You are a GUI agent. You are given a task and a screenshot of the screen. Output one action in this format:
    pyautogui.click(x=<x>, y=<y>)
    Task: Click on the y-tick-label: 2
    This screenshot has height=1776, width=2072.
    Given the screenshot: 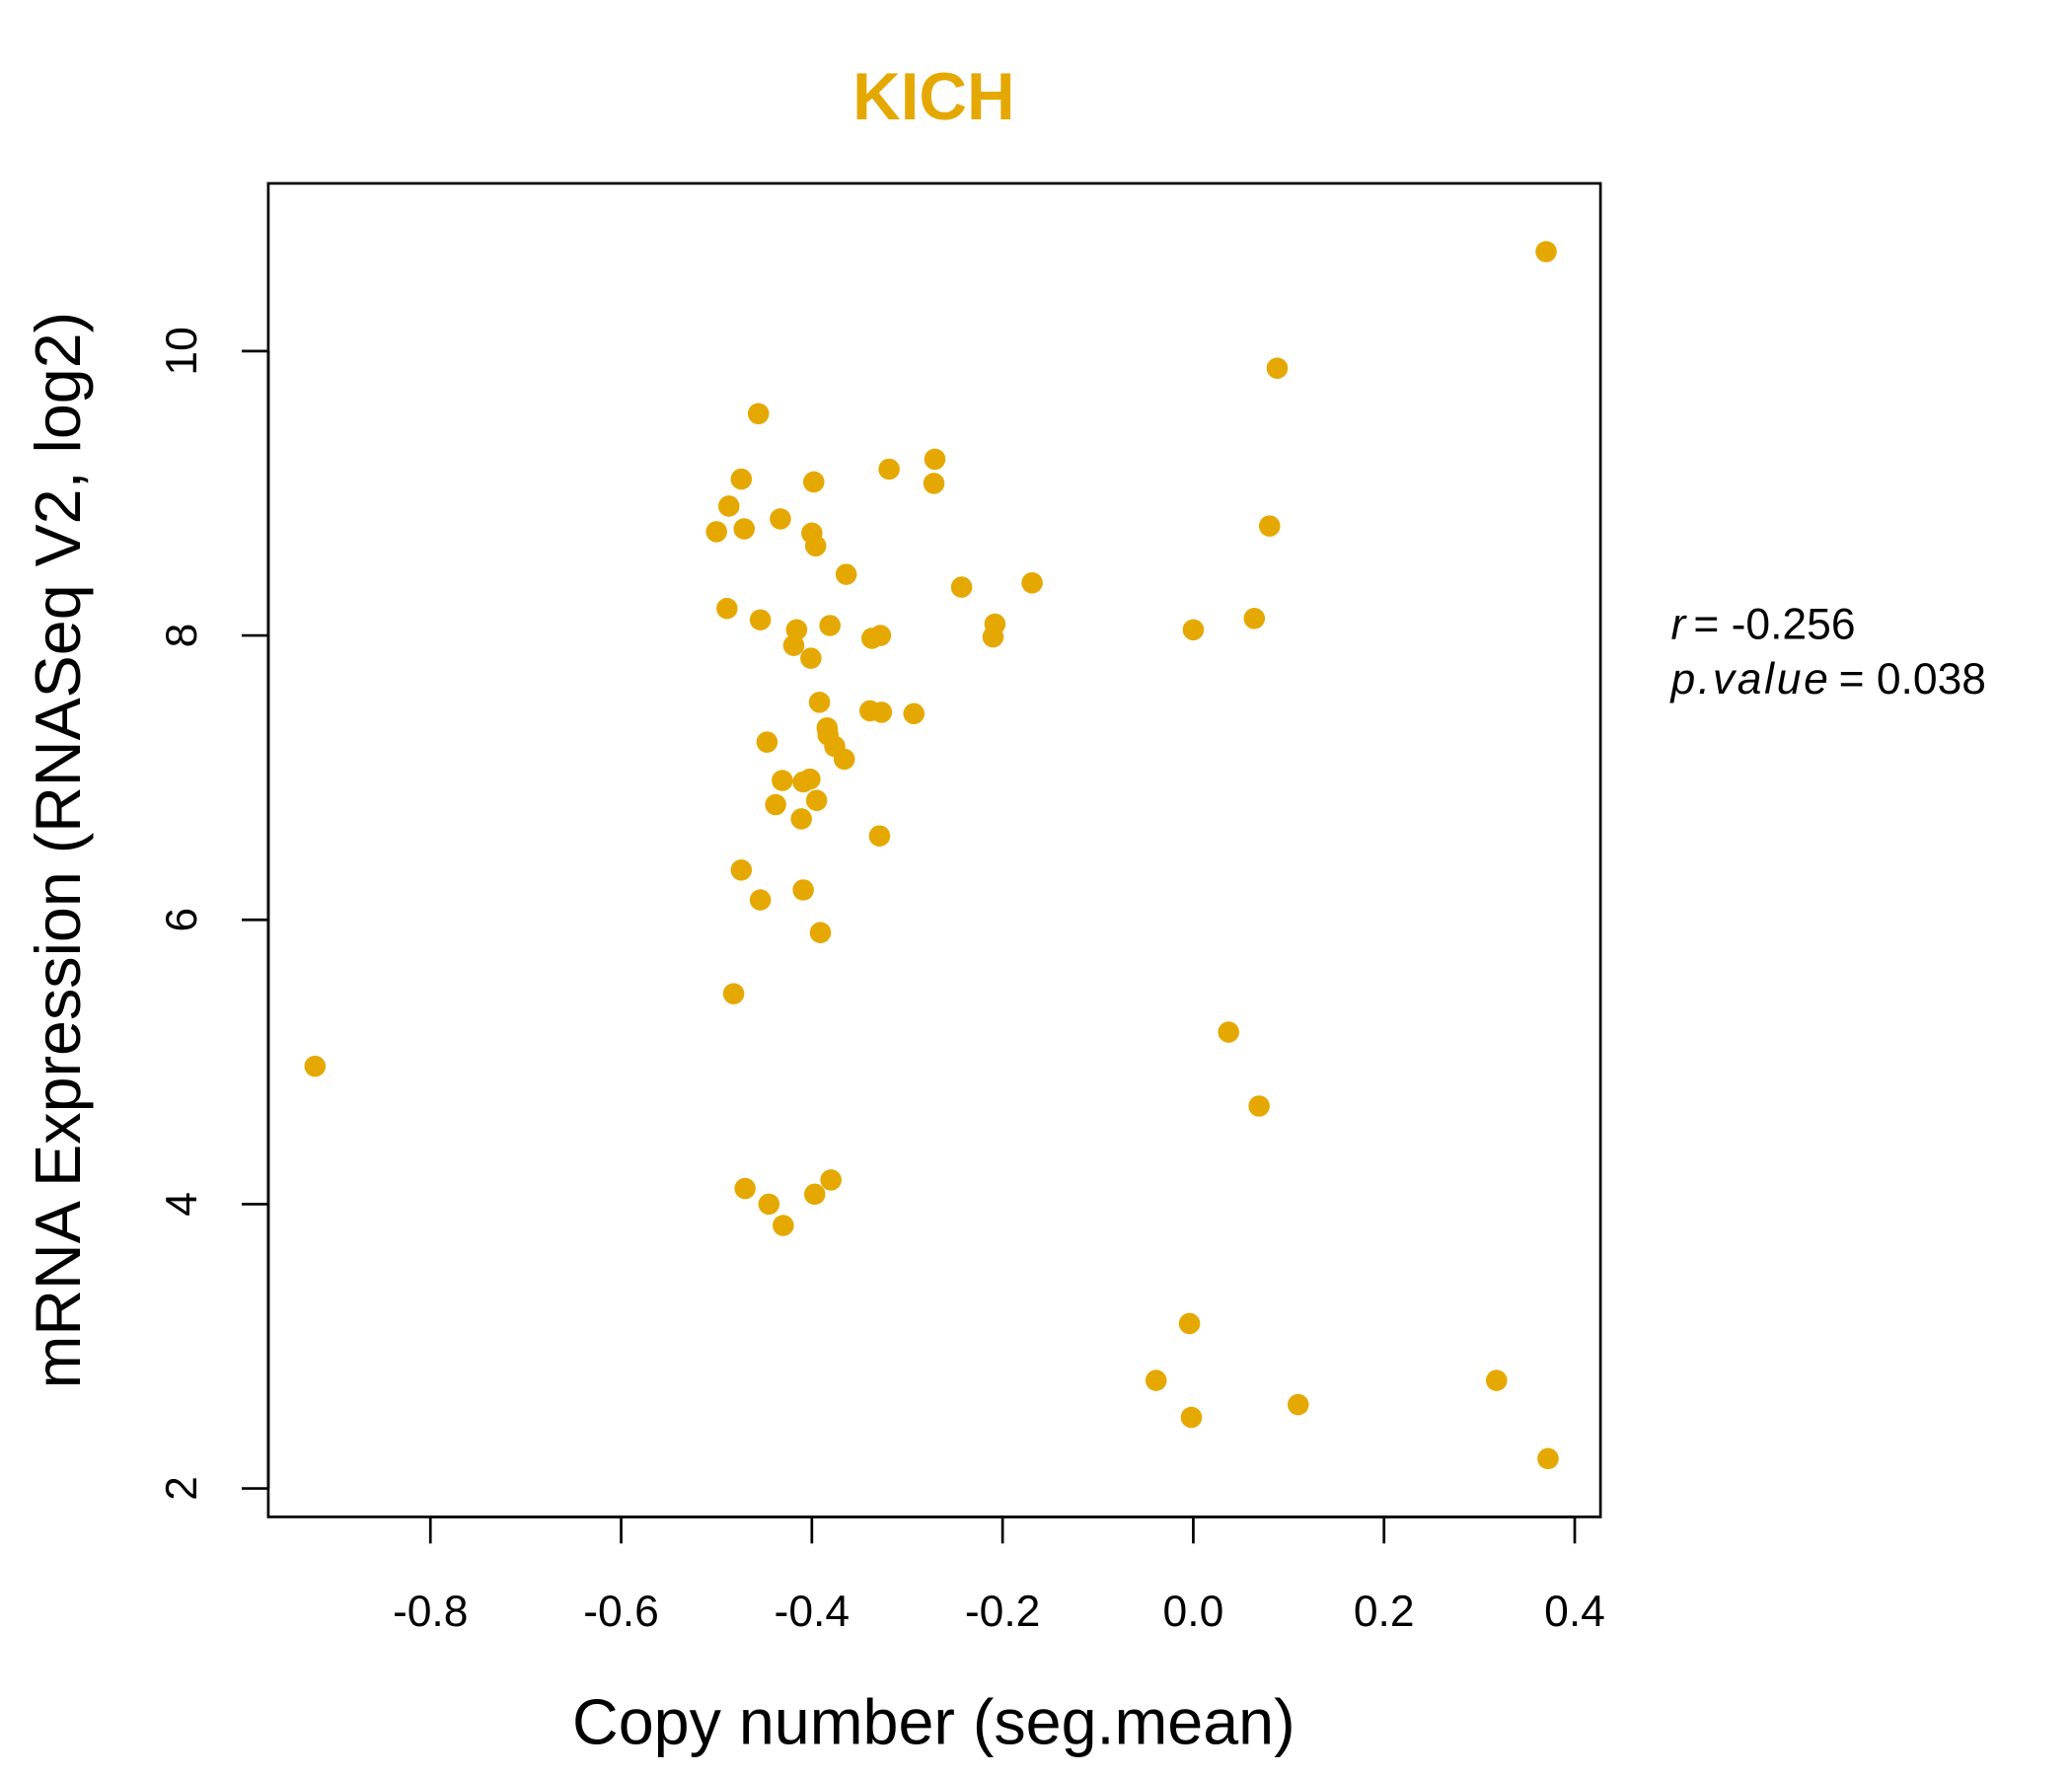 What is the action you would take?
    pyautogui.click(x=182, y=1489)
    